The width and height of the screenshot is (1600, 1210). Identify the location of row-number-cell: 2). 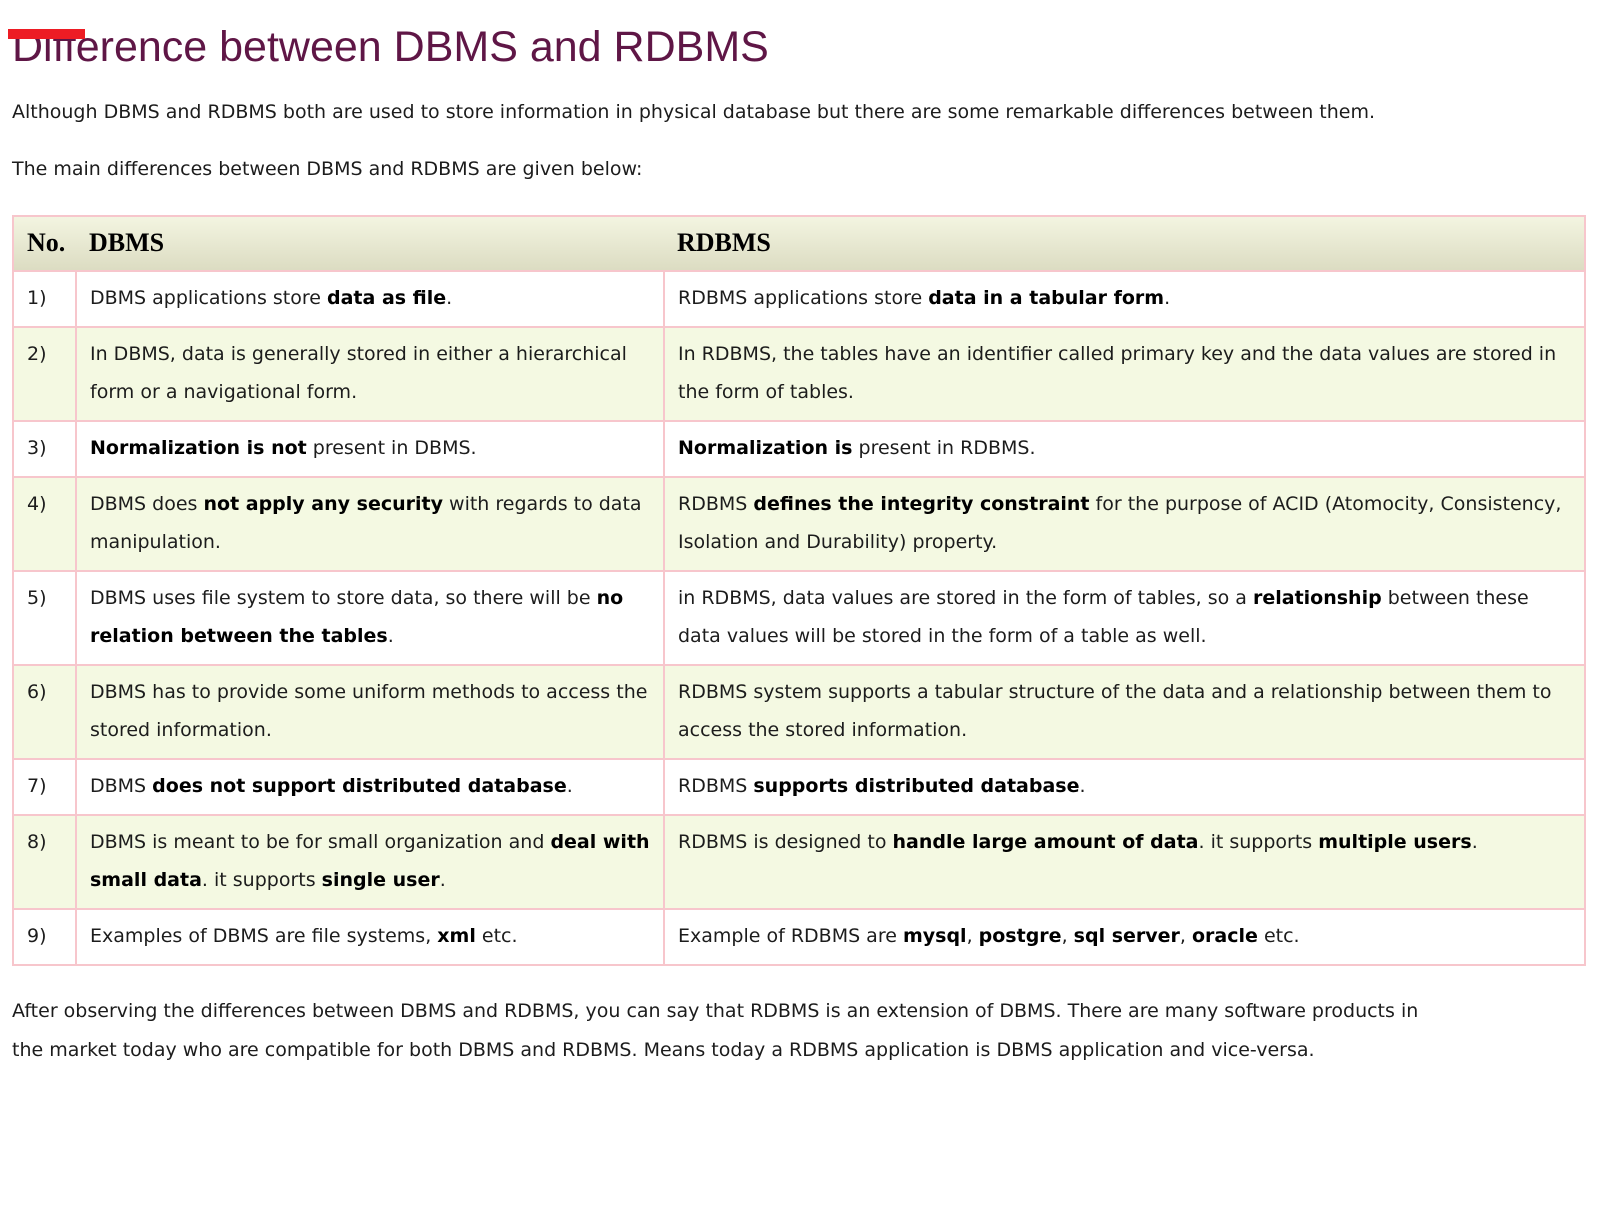
(44, 374).